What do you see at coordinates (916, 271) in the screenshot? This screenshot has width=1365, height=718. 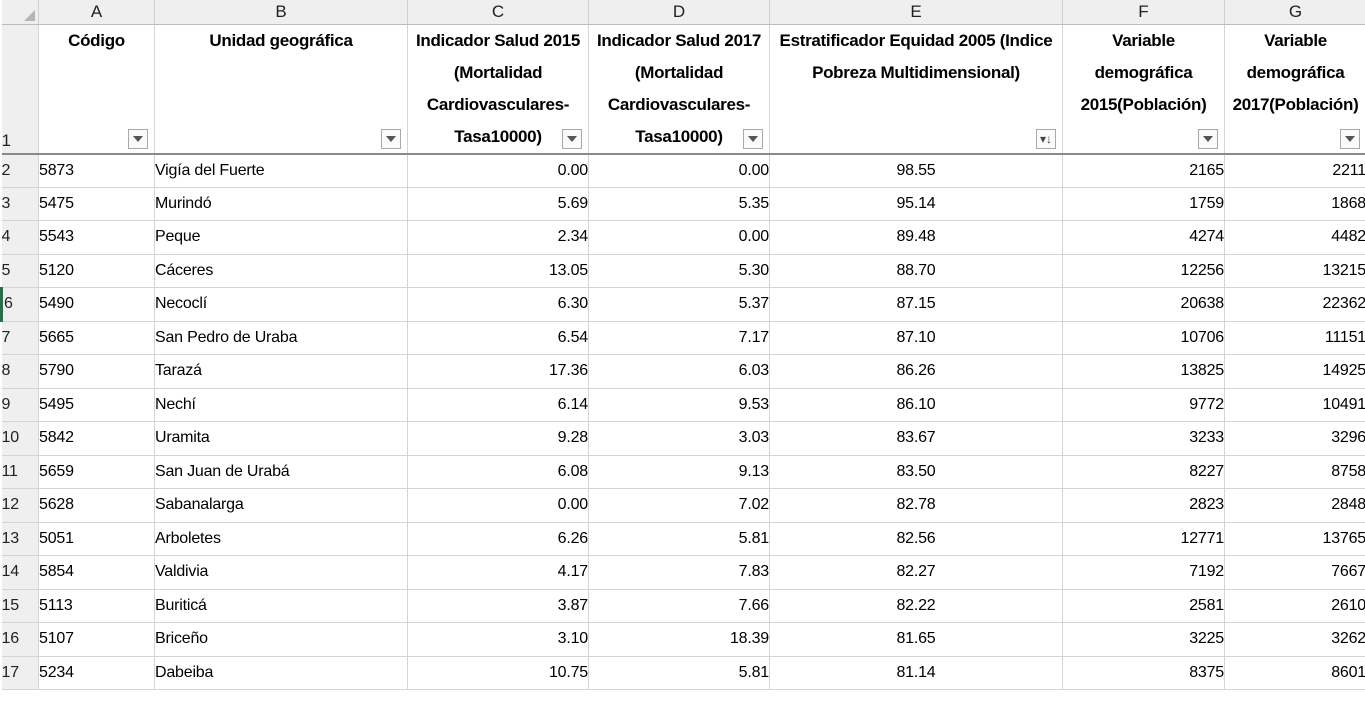 I see `cell-equidad-2005: 88.70` at bounding box center [916, 271].